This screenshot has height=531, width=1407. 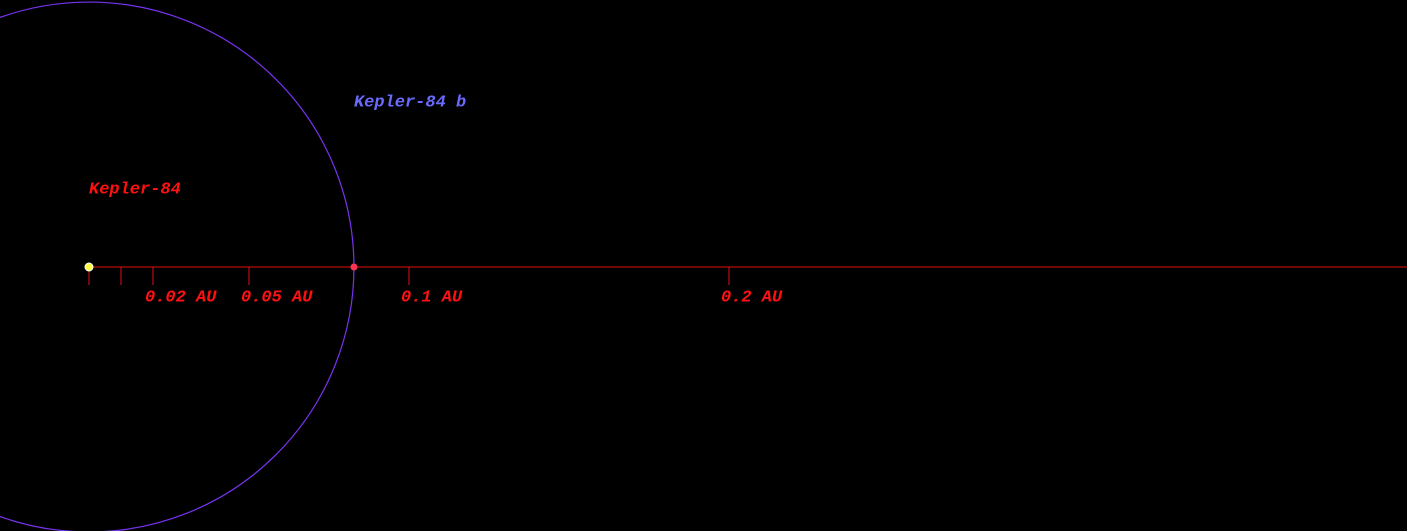 What do you see at coordinates (354, 267) in the screenshot?
I see `planet` at bounding box center [354, 267].